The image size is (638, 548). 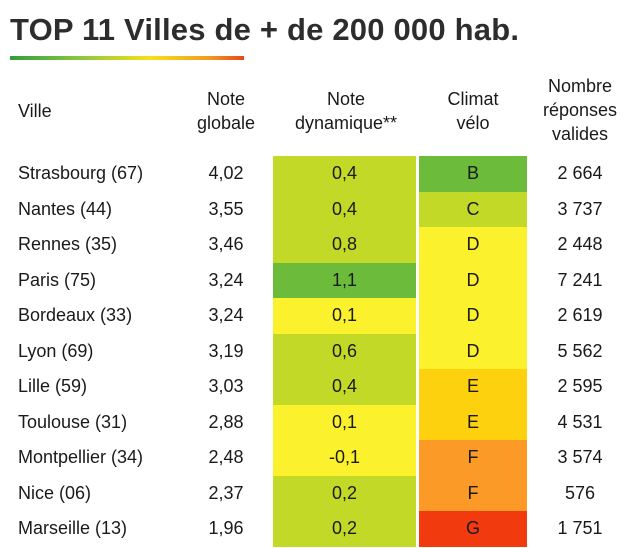 I want to click on cell-note-globale: 3,46, so click(x=226, y=244).